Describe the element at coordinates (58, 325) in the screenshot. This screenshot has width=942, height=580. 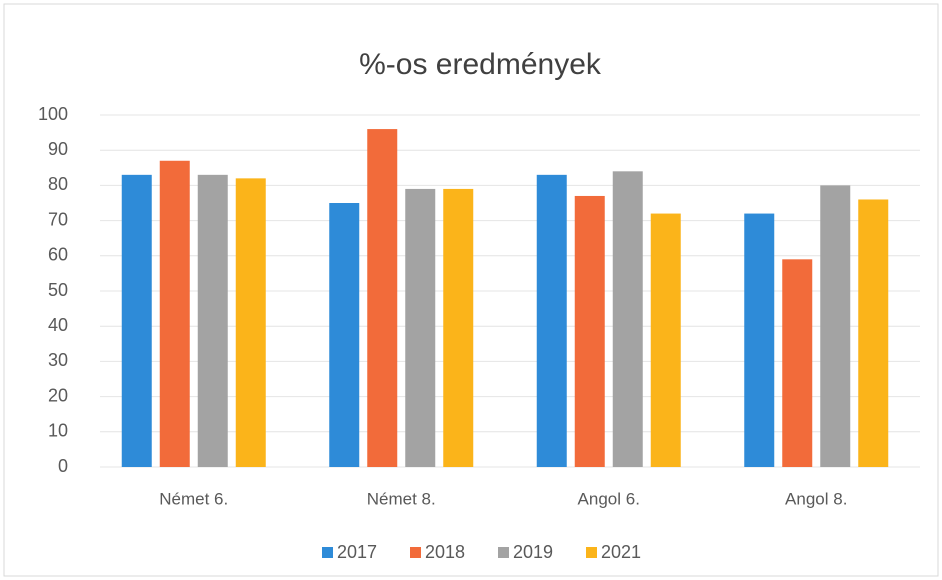
I see `y-tick-label: 40` at that location.